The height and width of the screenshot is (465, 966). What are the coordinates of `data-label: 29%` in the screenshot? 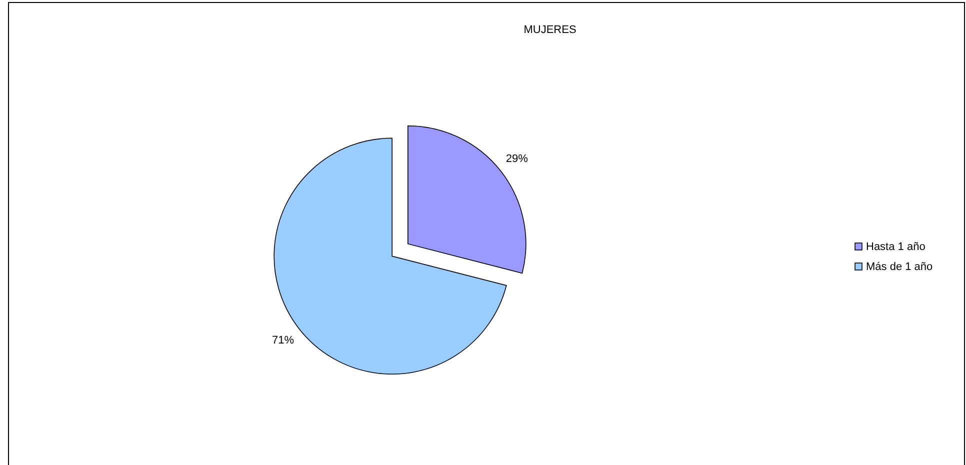 It's located at (517, 159).